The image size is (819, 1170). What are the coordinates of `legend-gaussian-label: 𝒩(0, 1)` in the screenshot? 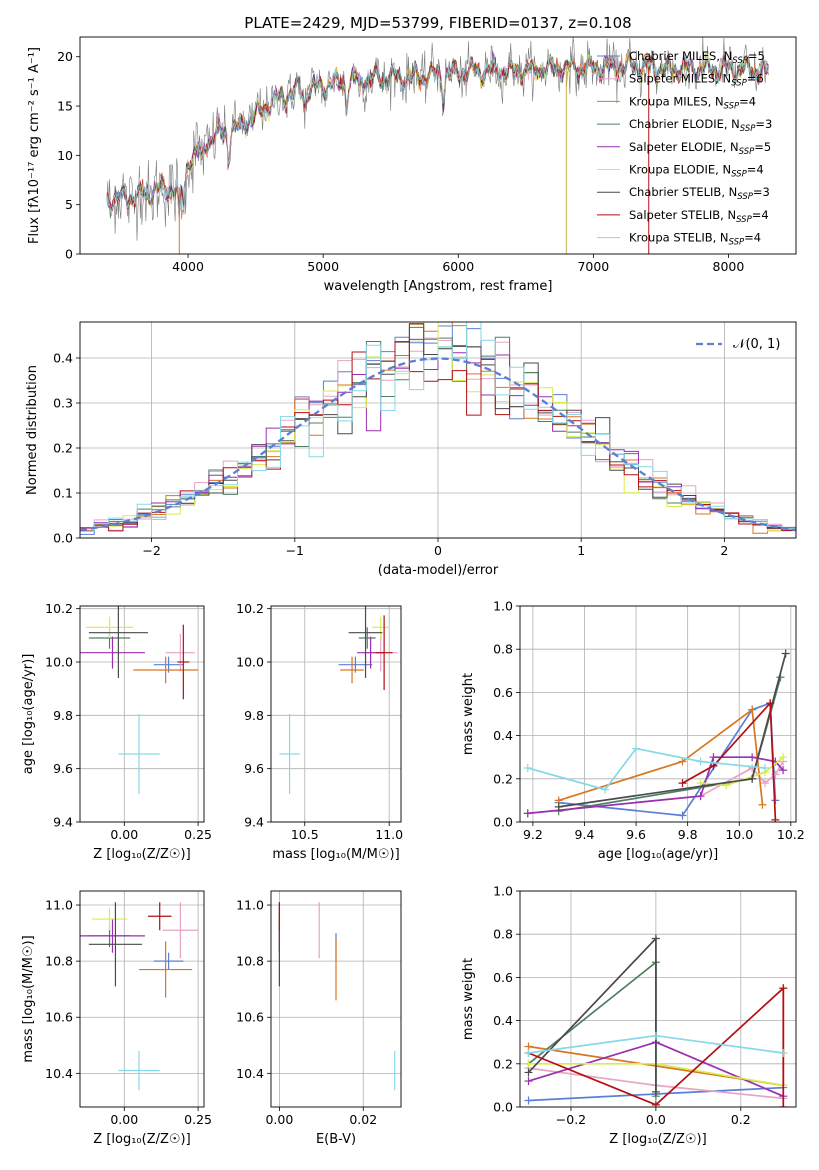 It's located at (756, 344).